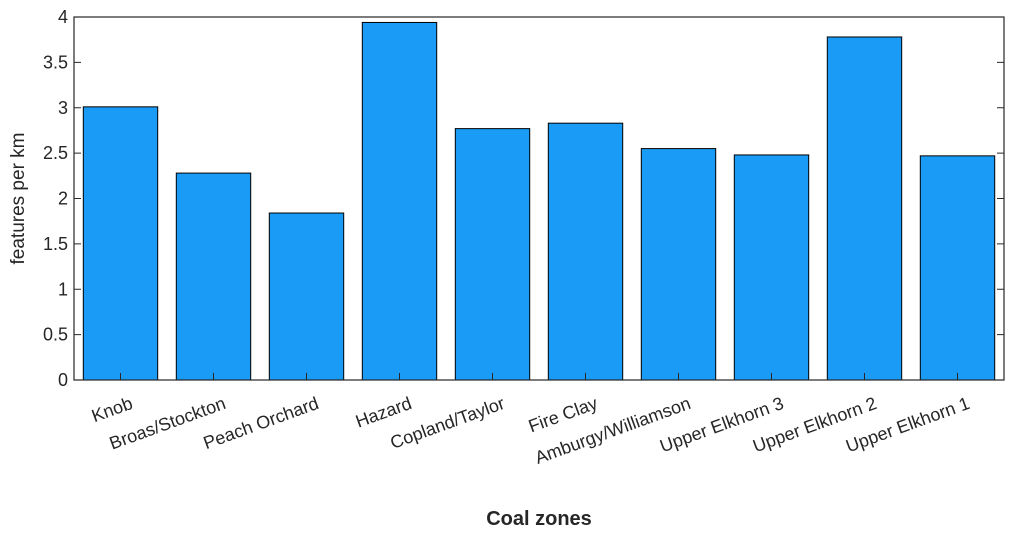  I want to click on y-tick-label: 3, so click(63, 108).